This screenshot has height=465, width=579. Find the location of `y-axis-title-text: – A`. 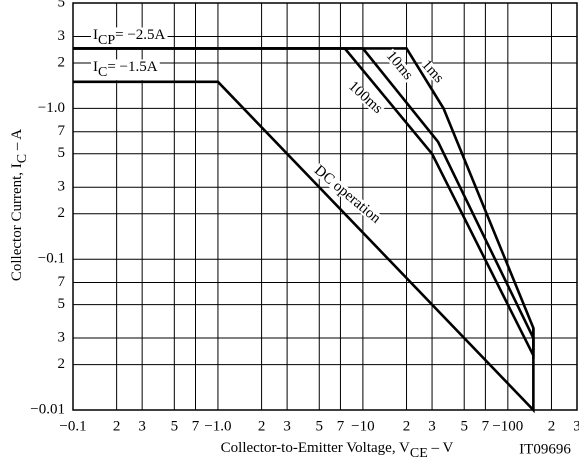

y-axis-title-text: – A is located at coordinates (17, 141).